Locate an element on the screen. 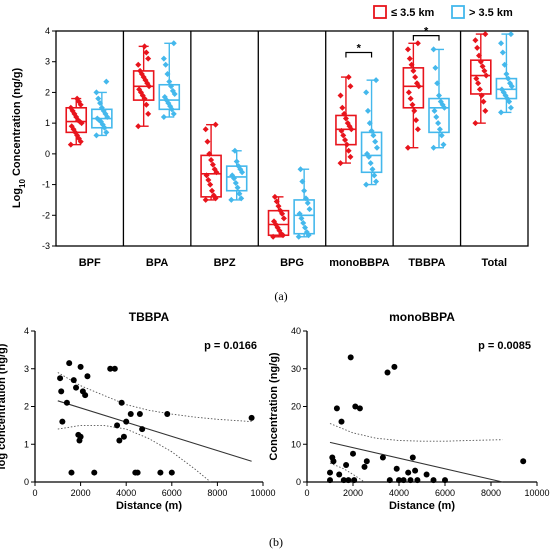 The width and height of the screenshot is (550, 553). category-label: TBBPA is located at coordinates (426, 263).